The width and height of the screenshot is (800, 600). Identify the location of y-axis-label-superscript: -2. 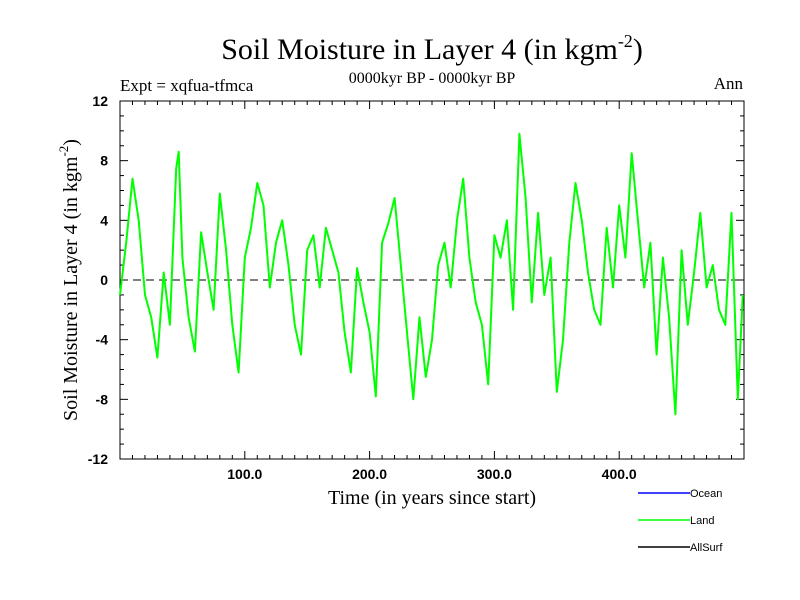
(63, 151).